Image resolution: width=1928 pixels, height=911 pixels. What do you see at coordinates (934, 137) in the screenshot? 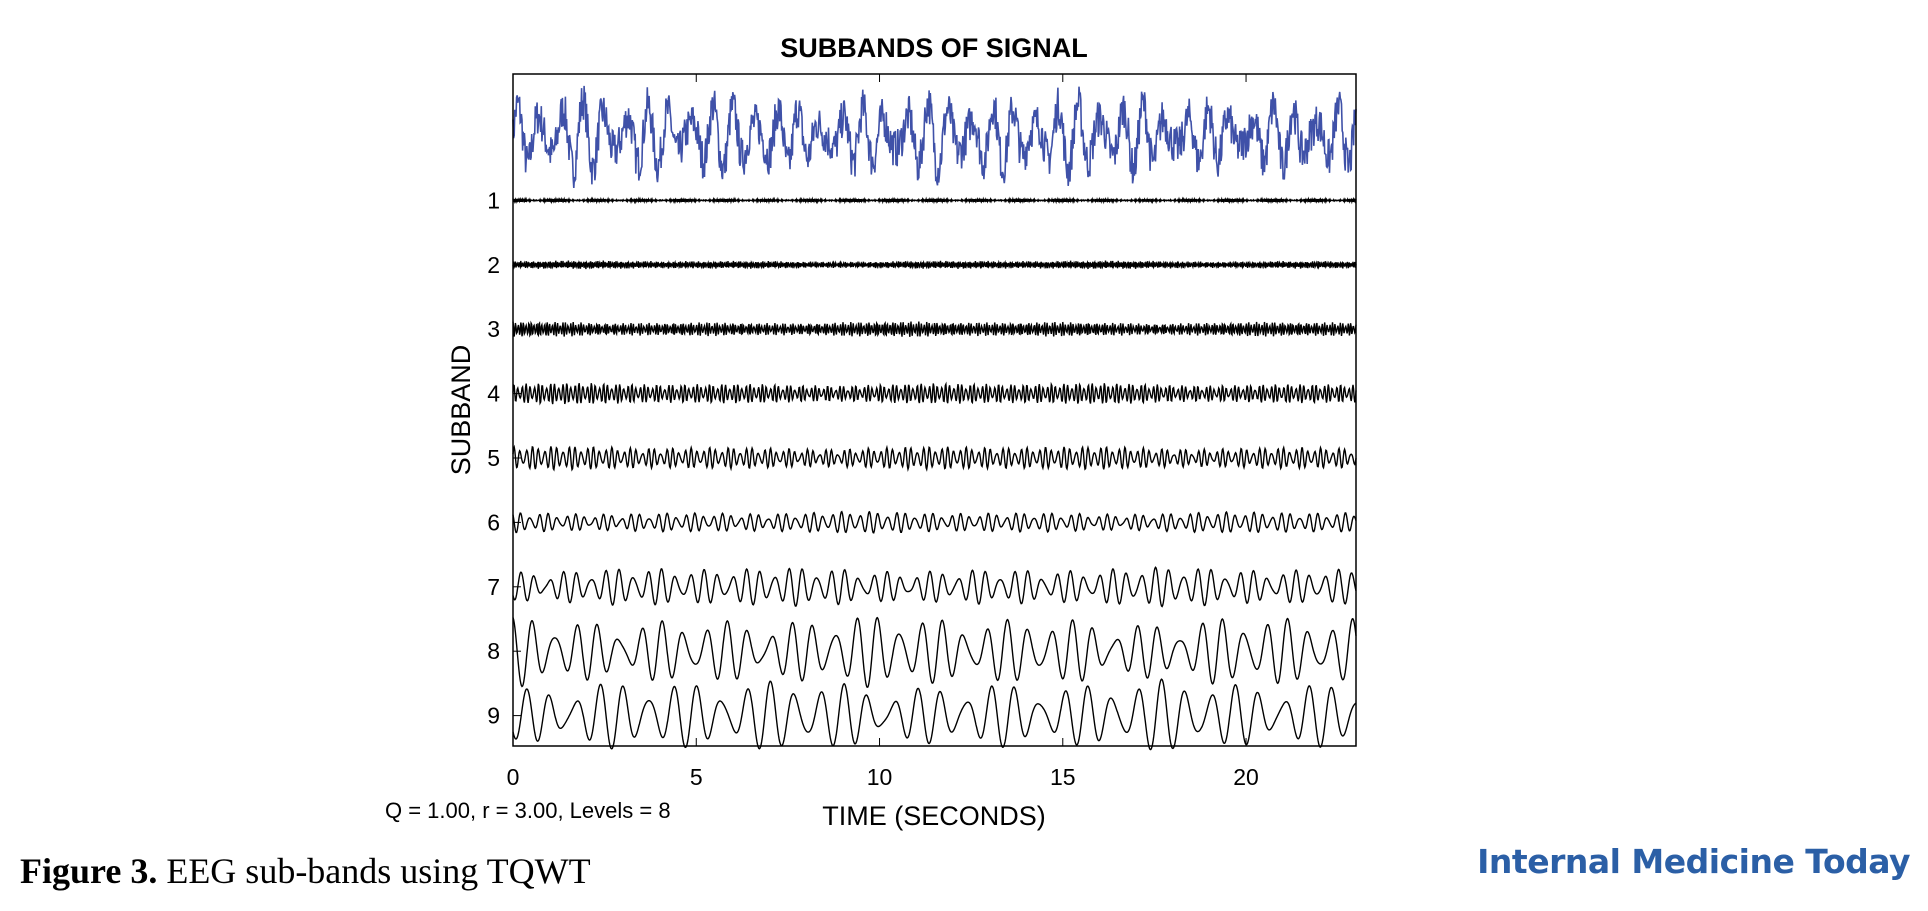
I see `original-signal-line` at bounding box center [934, 137].